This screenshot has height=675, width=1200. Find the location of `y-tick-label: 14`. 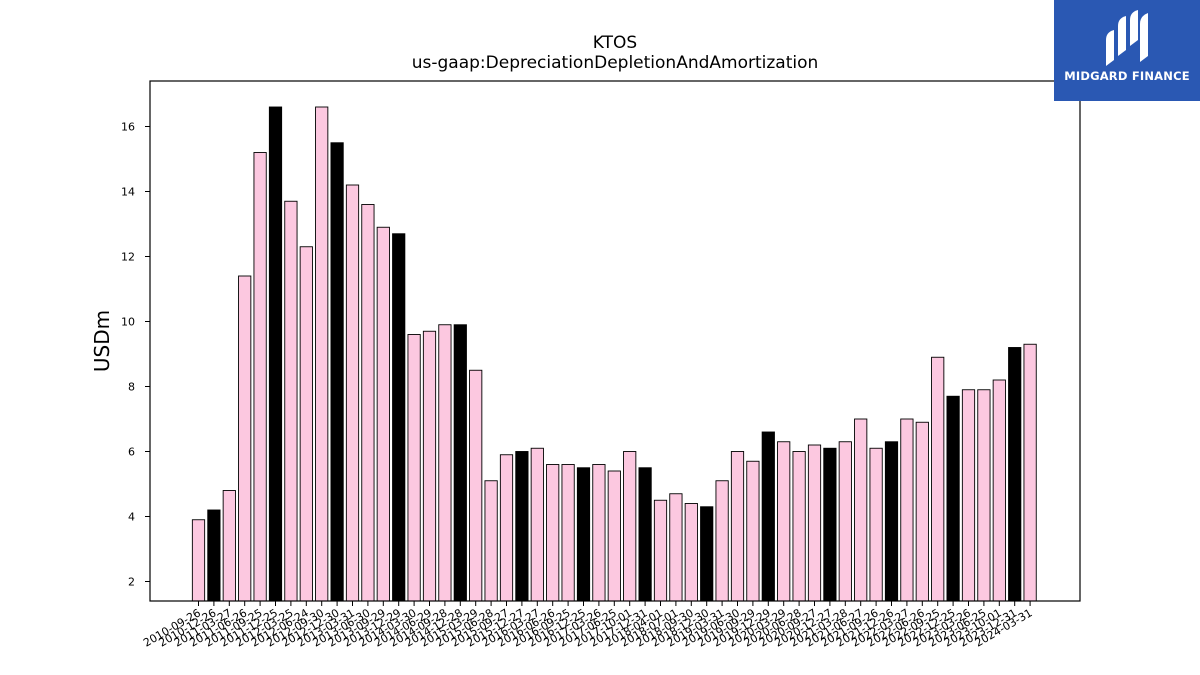

y-tick-label: 14 is located at coordinates (128, 192).